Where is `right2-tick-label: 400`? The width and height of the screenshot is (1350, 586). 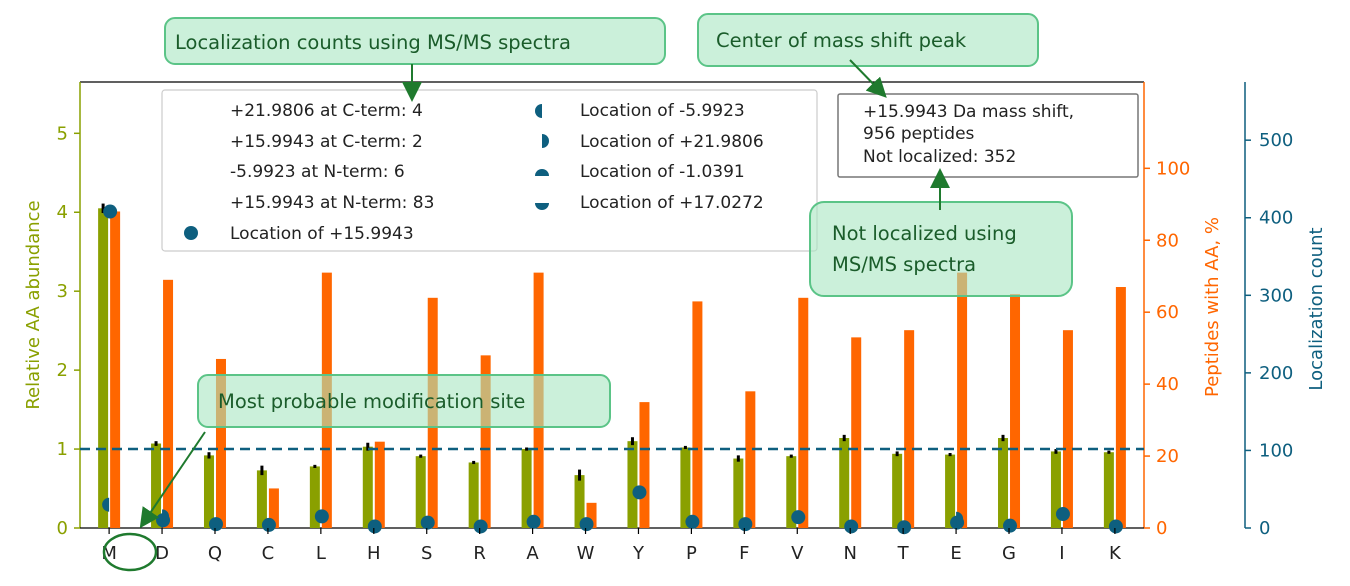 right2-tick-label: 400 is located at coordinates (1276, 218).